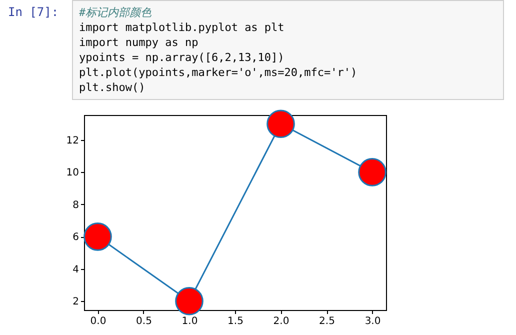 The image size is (516, 335). What do you see at coordinates (190, 321) in the screenshot?
I see `x-tick-label: 1.0` at bounding box center [190, 321].